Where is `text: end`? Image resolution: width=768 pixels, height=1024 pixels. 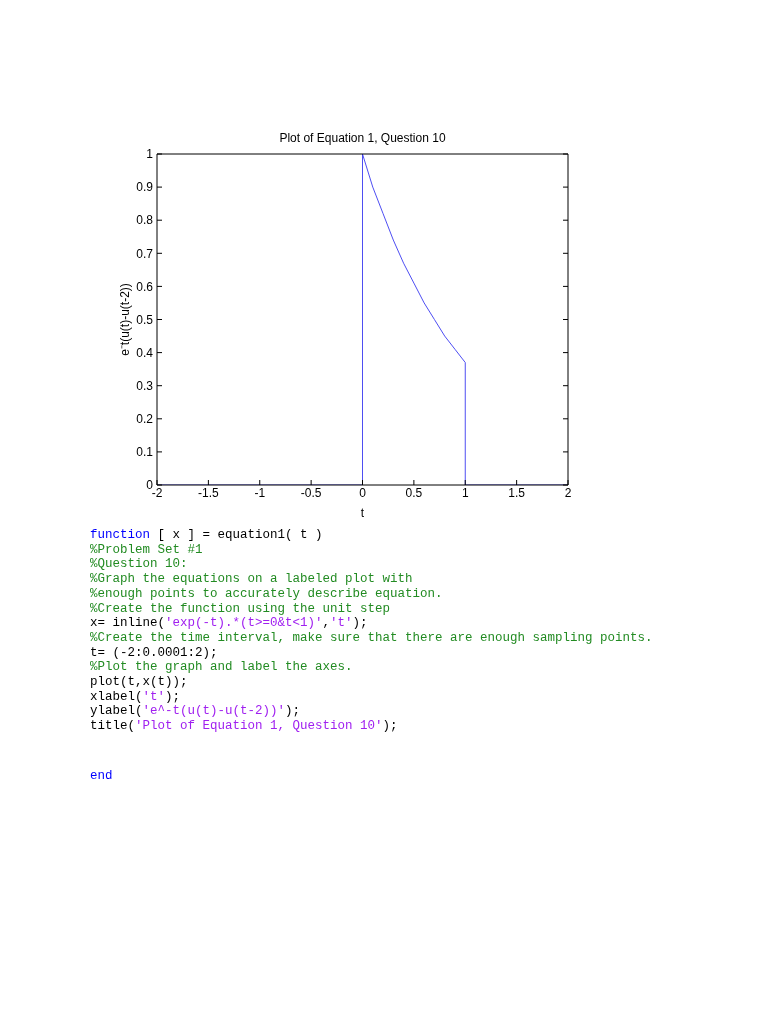 text: end is located at coordinates (101, 775).